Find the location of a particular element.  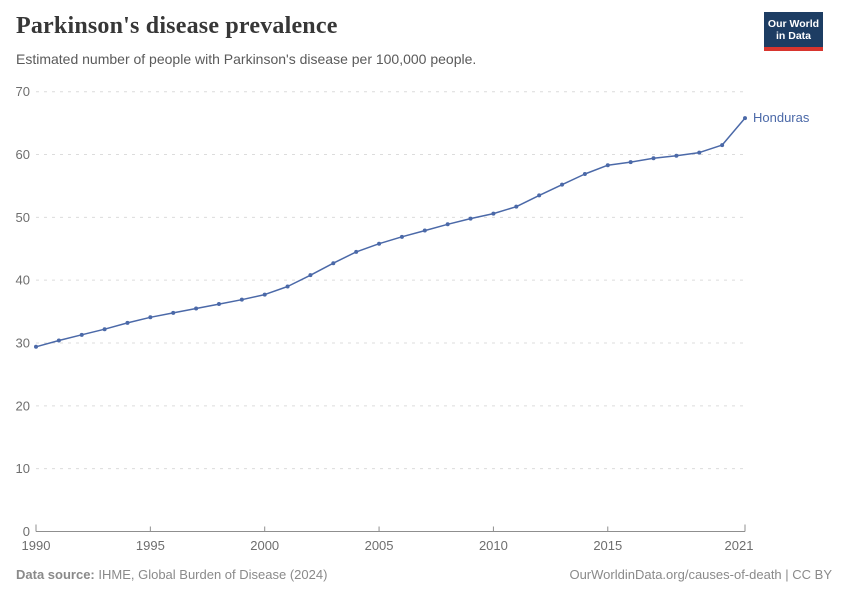

x-axis-tick-label: 2010 is located at coordinates (493, 545).